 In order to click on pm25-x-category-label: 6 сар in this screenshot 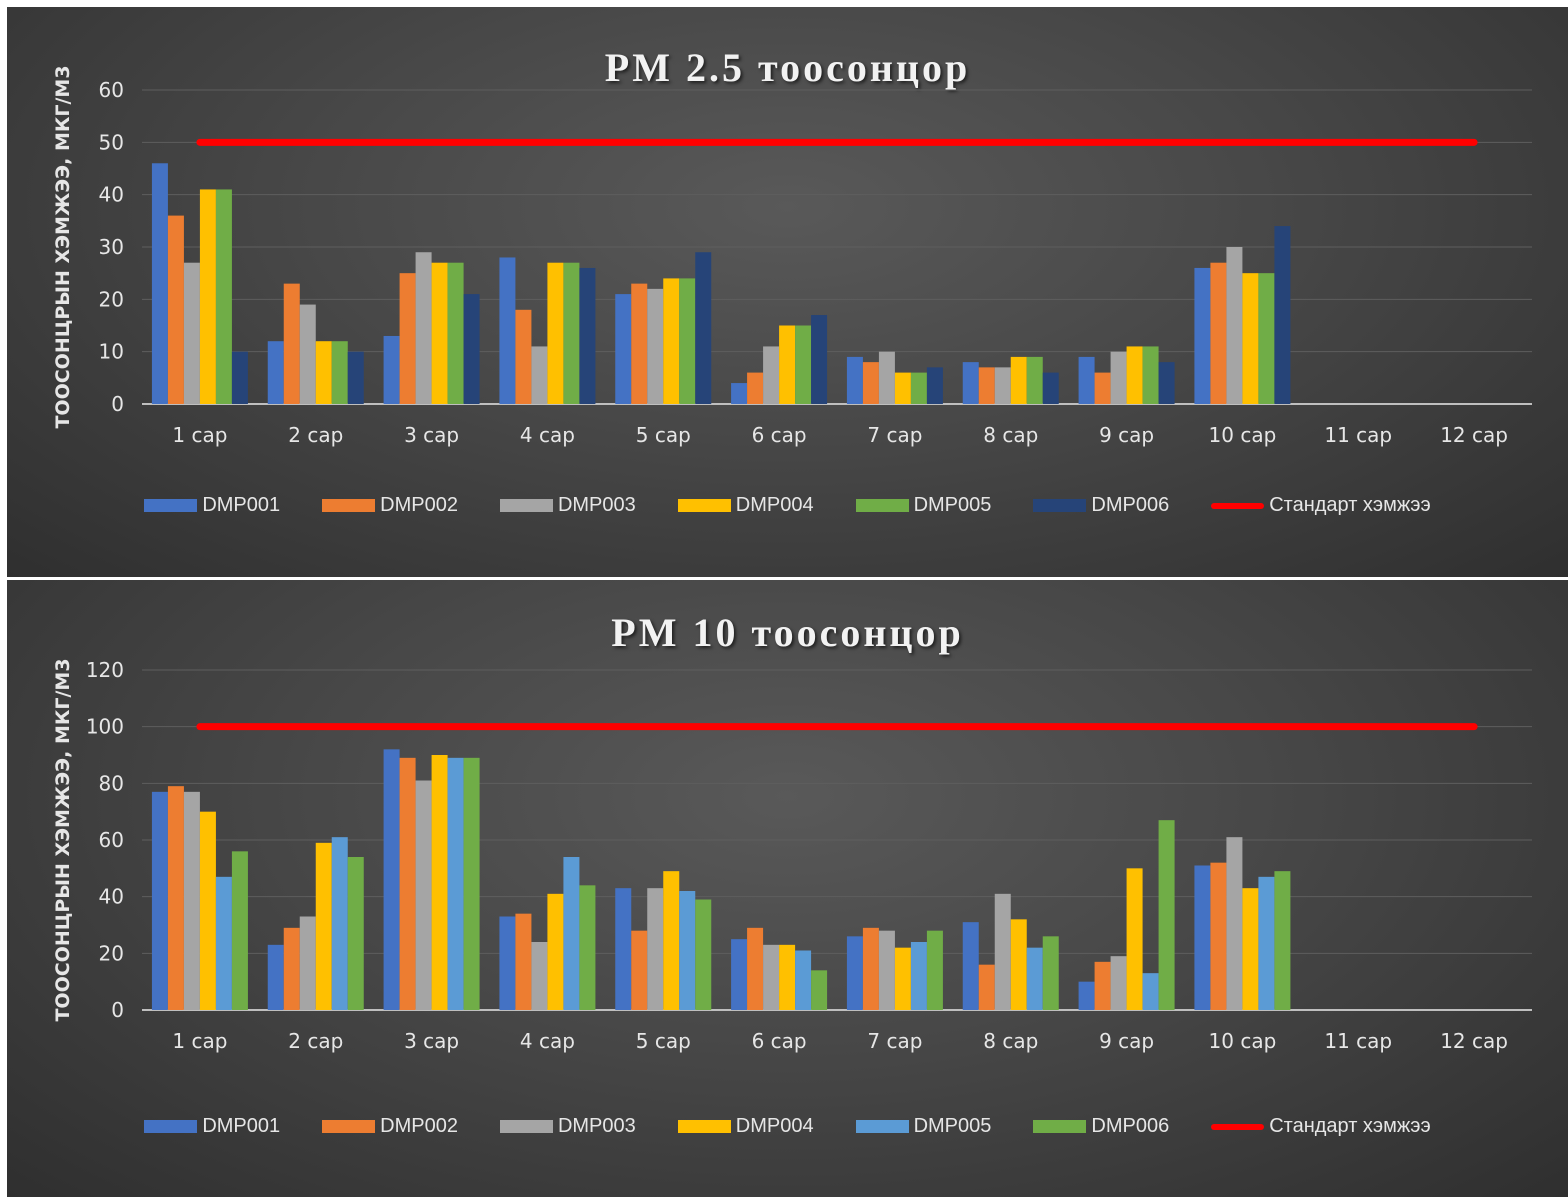, I will do `click(779, 435)`.